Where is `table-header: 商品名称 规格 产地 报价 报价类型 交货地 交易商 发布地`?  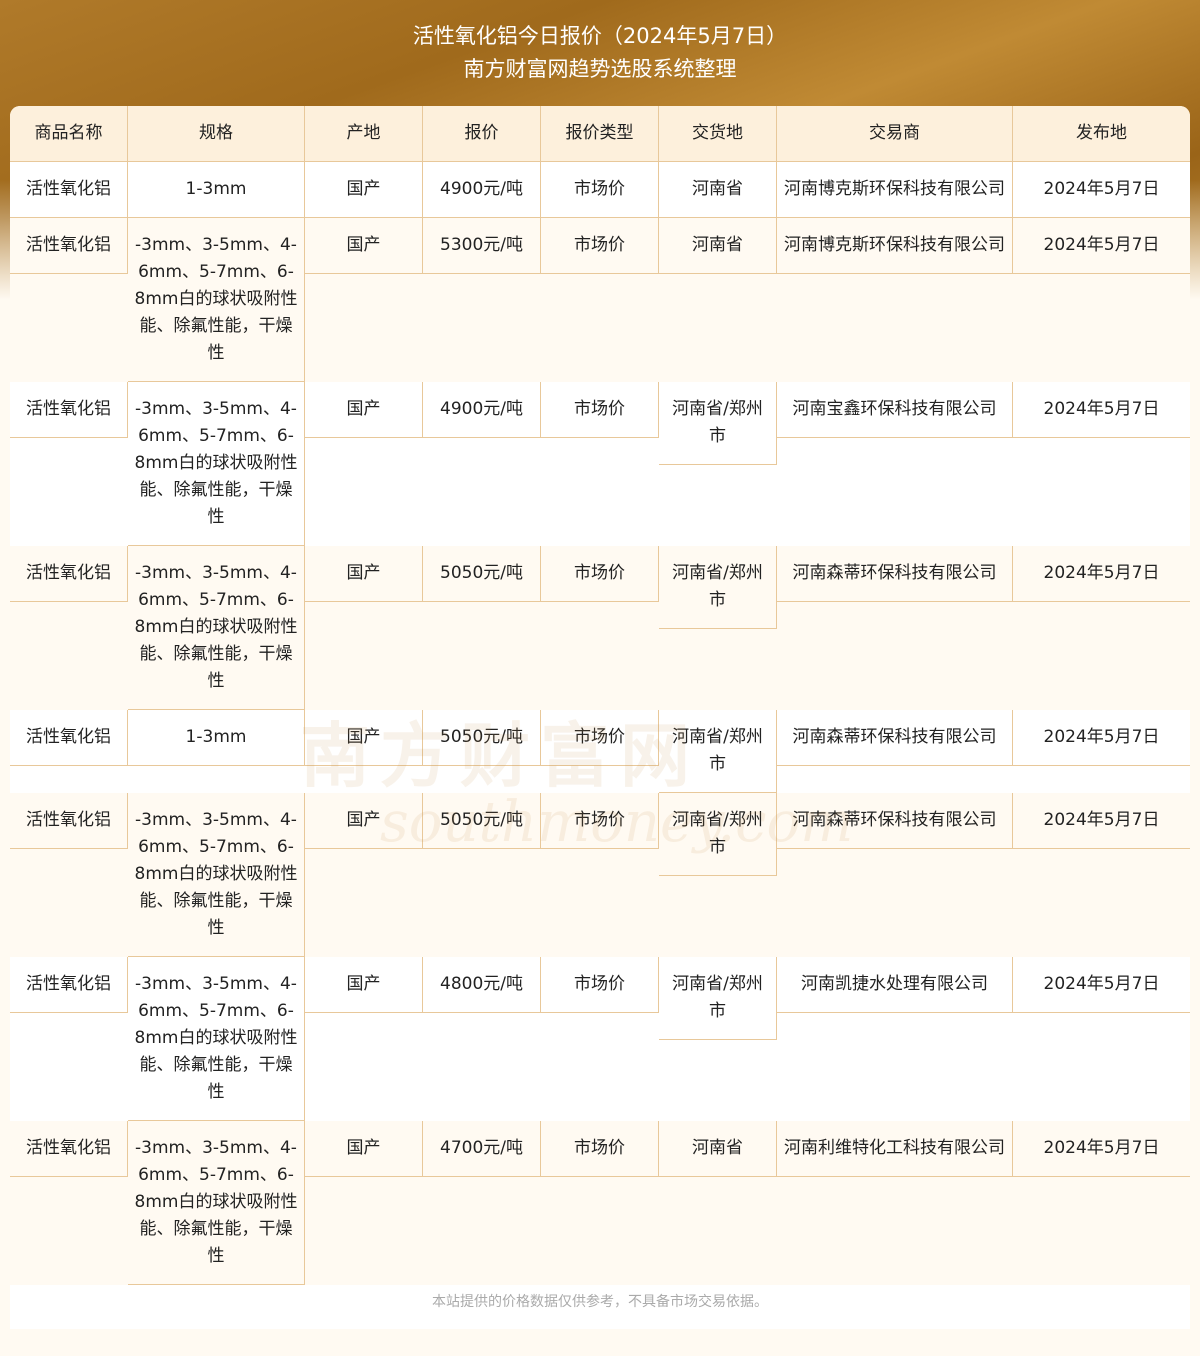 table-header: 商品名称 规格 产地 报价 报价类型 交货地 交易商 发布地 is located at coordinates (600, 134).